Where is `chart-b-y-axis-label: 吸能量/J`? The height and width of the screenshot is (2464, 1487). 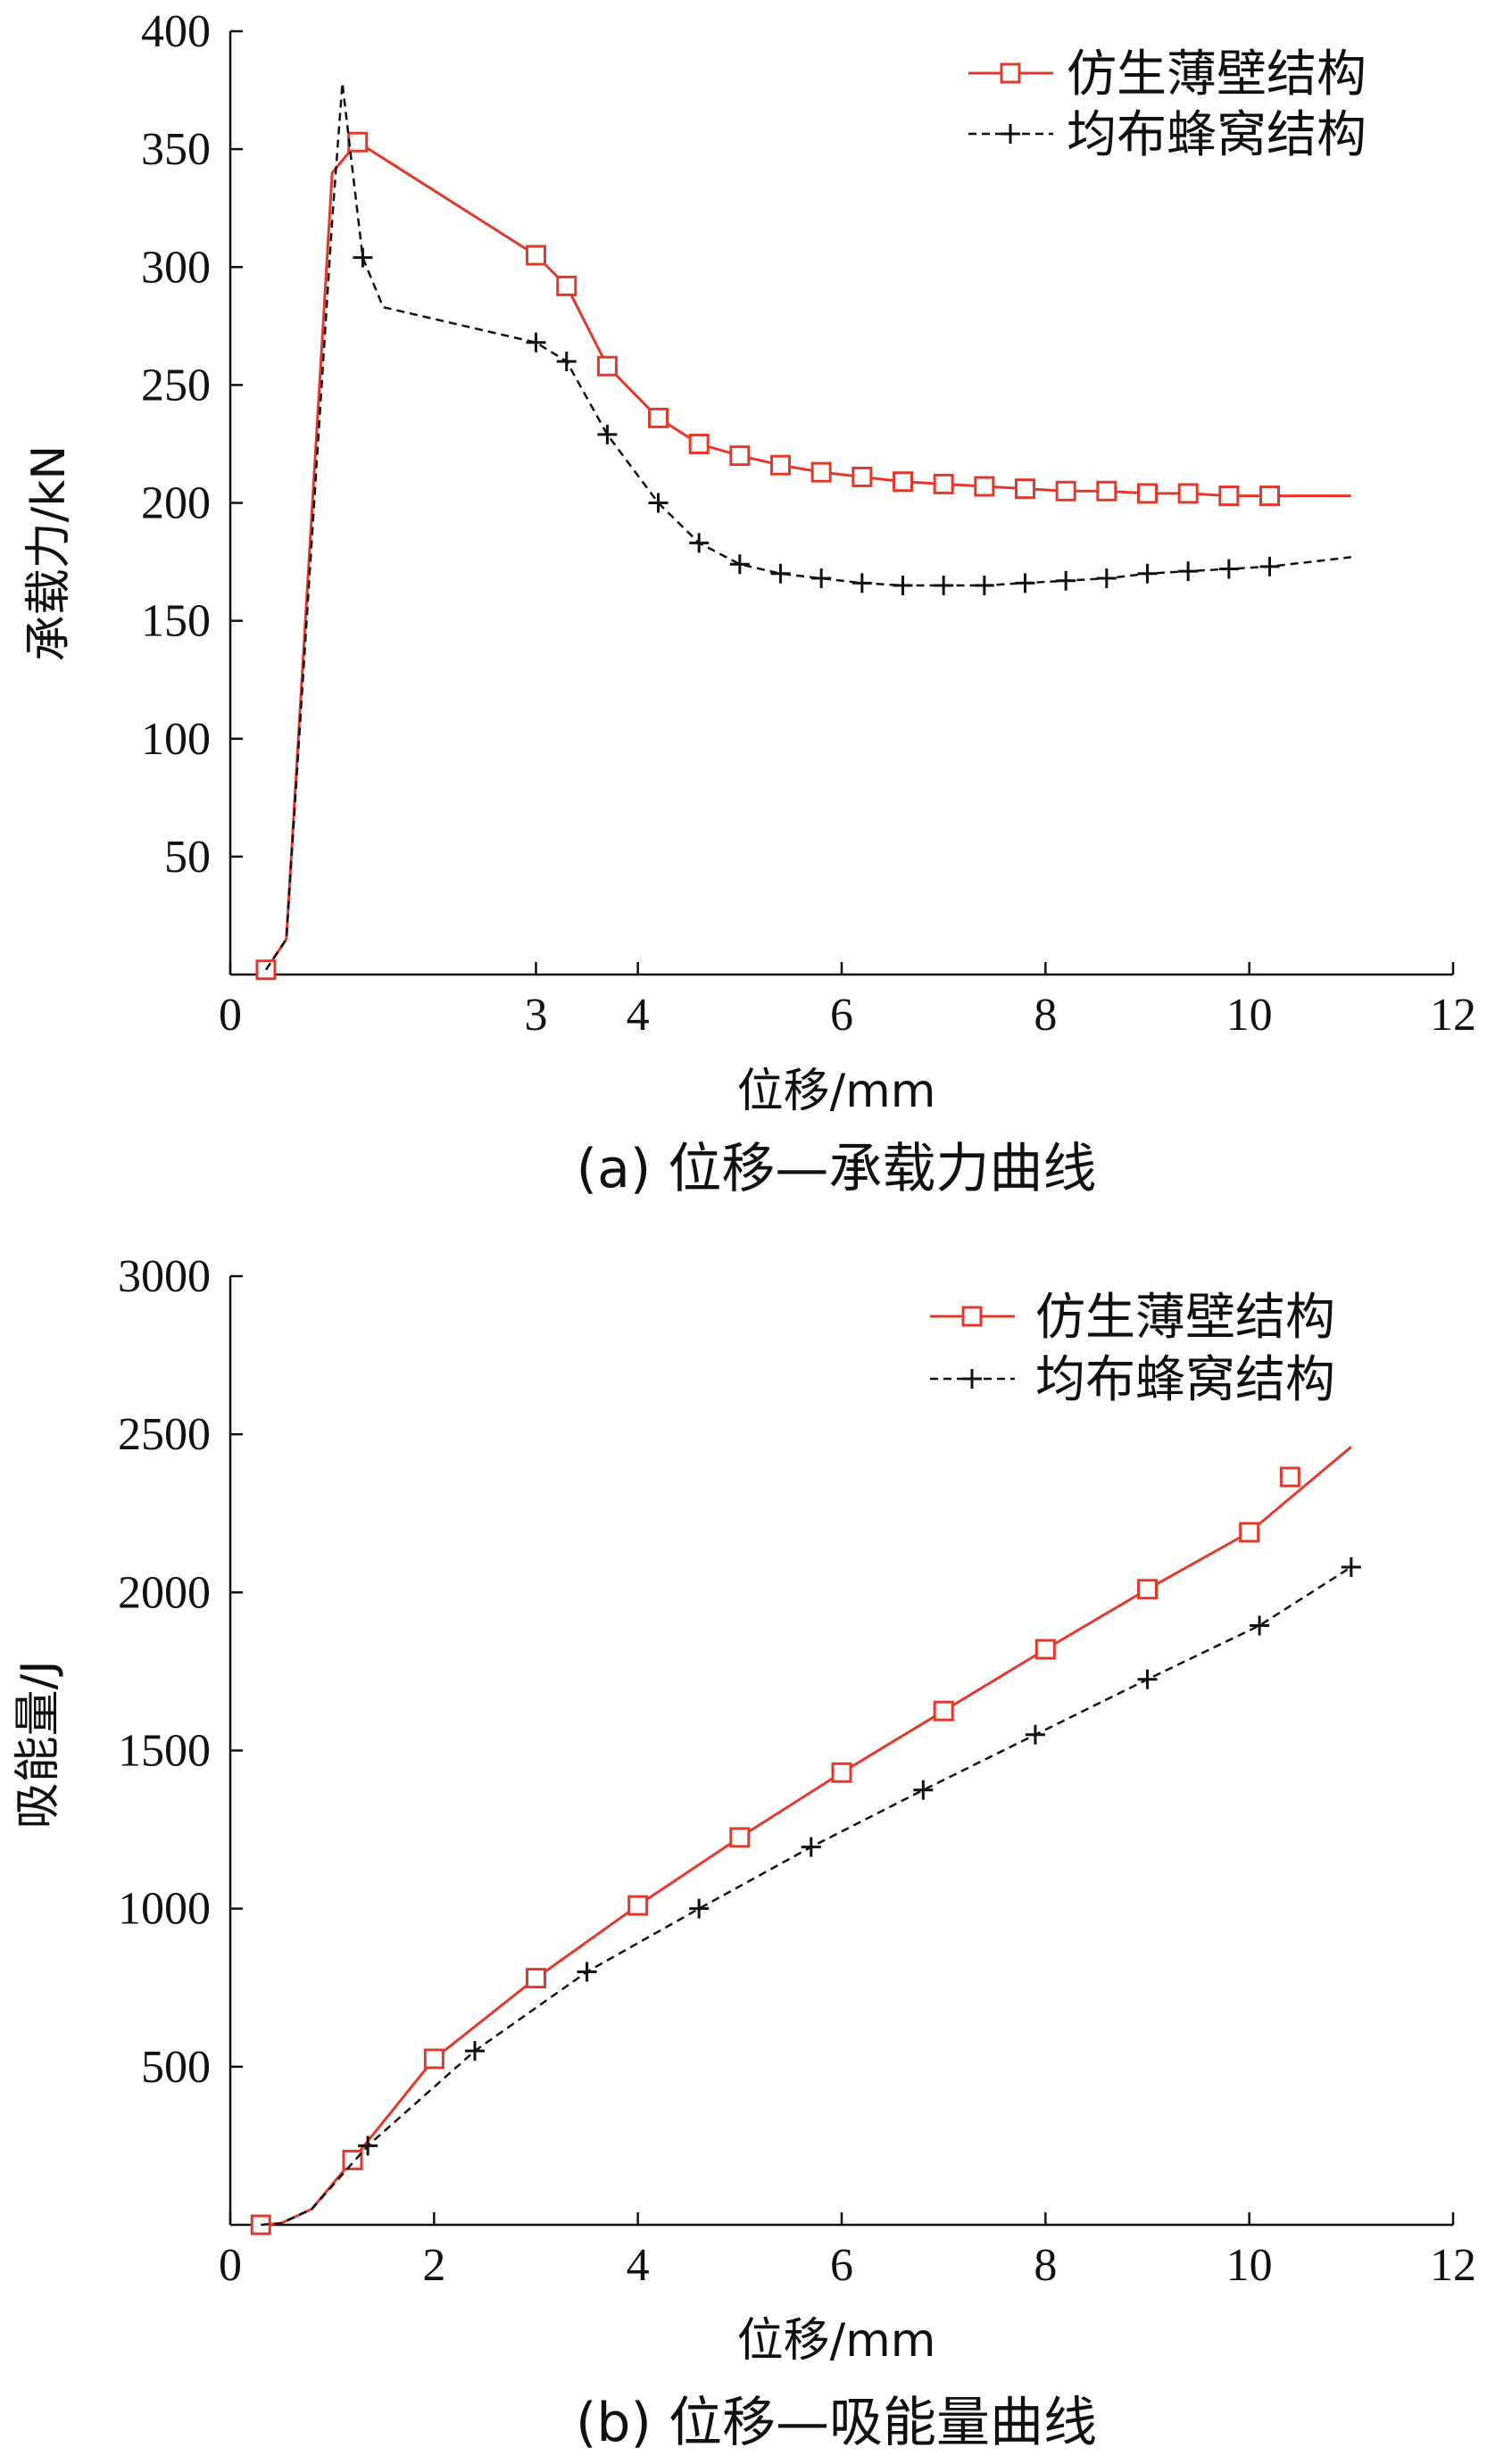
chart-b-y-axis-label: 吸能量/J is located at coordinates (39, 1745).